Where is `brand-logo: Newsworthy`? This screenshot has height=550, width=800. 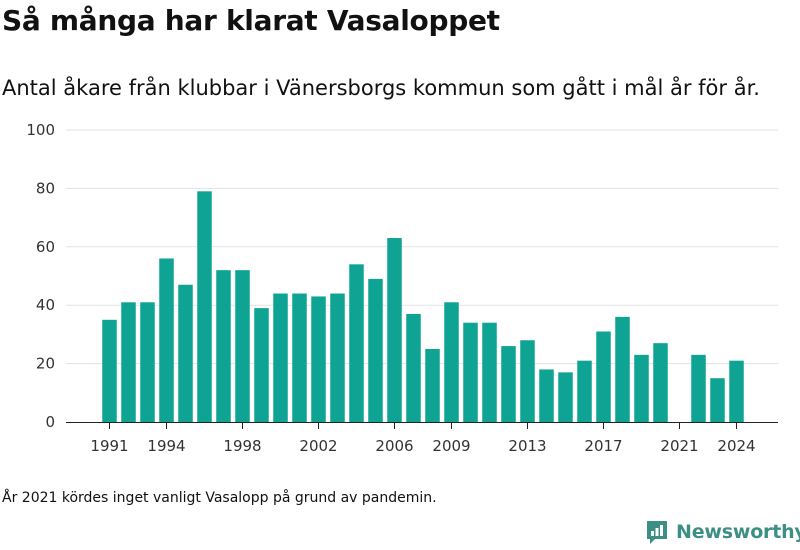 brand-logo: Newsworthy is located at coordinates (722, 532).